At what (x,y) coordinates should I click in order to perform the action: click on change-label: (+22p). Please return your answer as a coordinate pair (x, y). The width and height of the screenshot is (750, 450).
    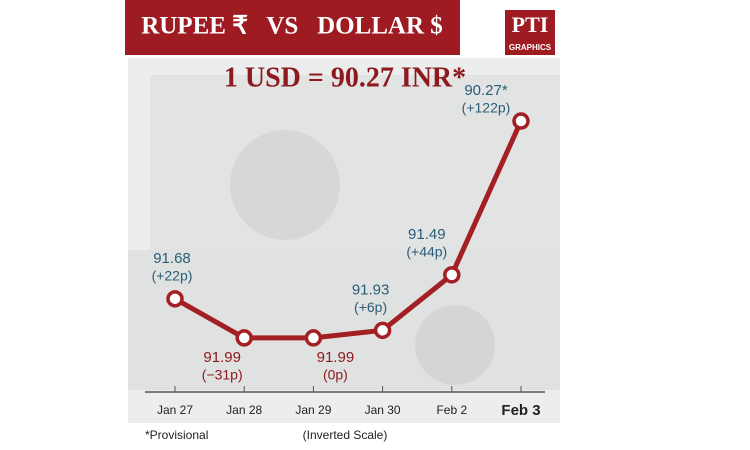
    Looking at the image, I should click on (172, 276).